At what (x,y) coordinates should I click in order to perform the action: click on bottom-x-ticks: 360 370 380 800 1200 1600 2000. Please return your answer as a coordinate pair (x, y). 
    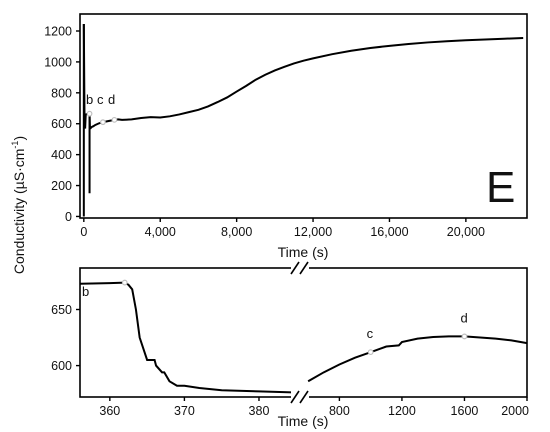
    Looking at the image, I should click on (314, 407).